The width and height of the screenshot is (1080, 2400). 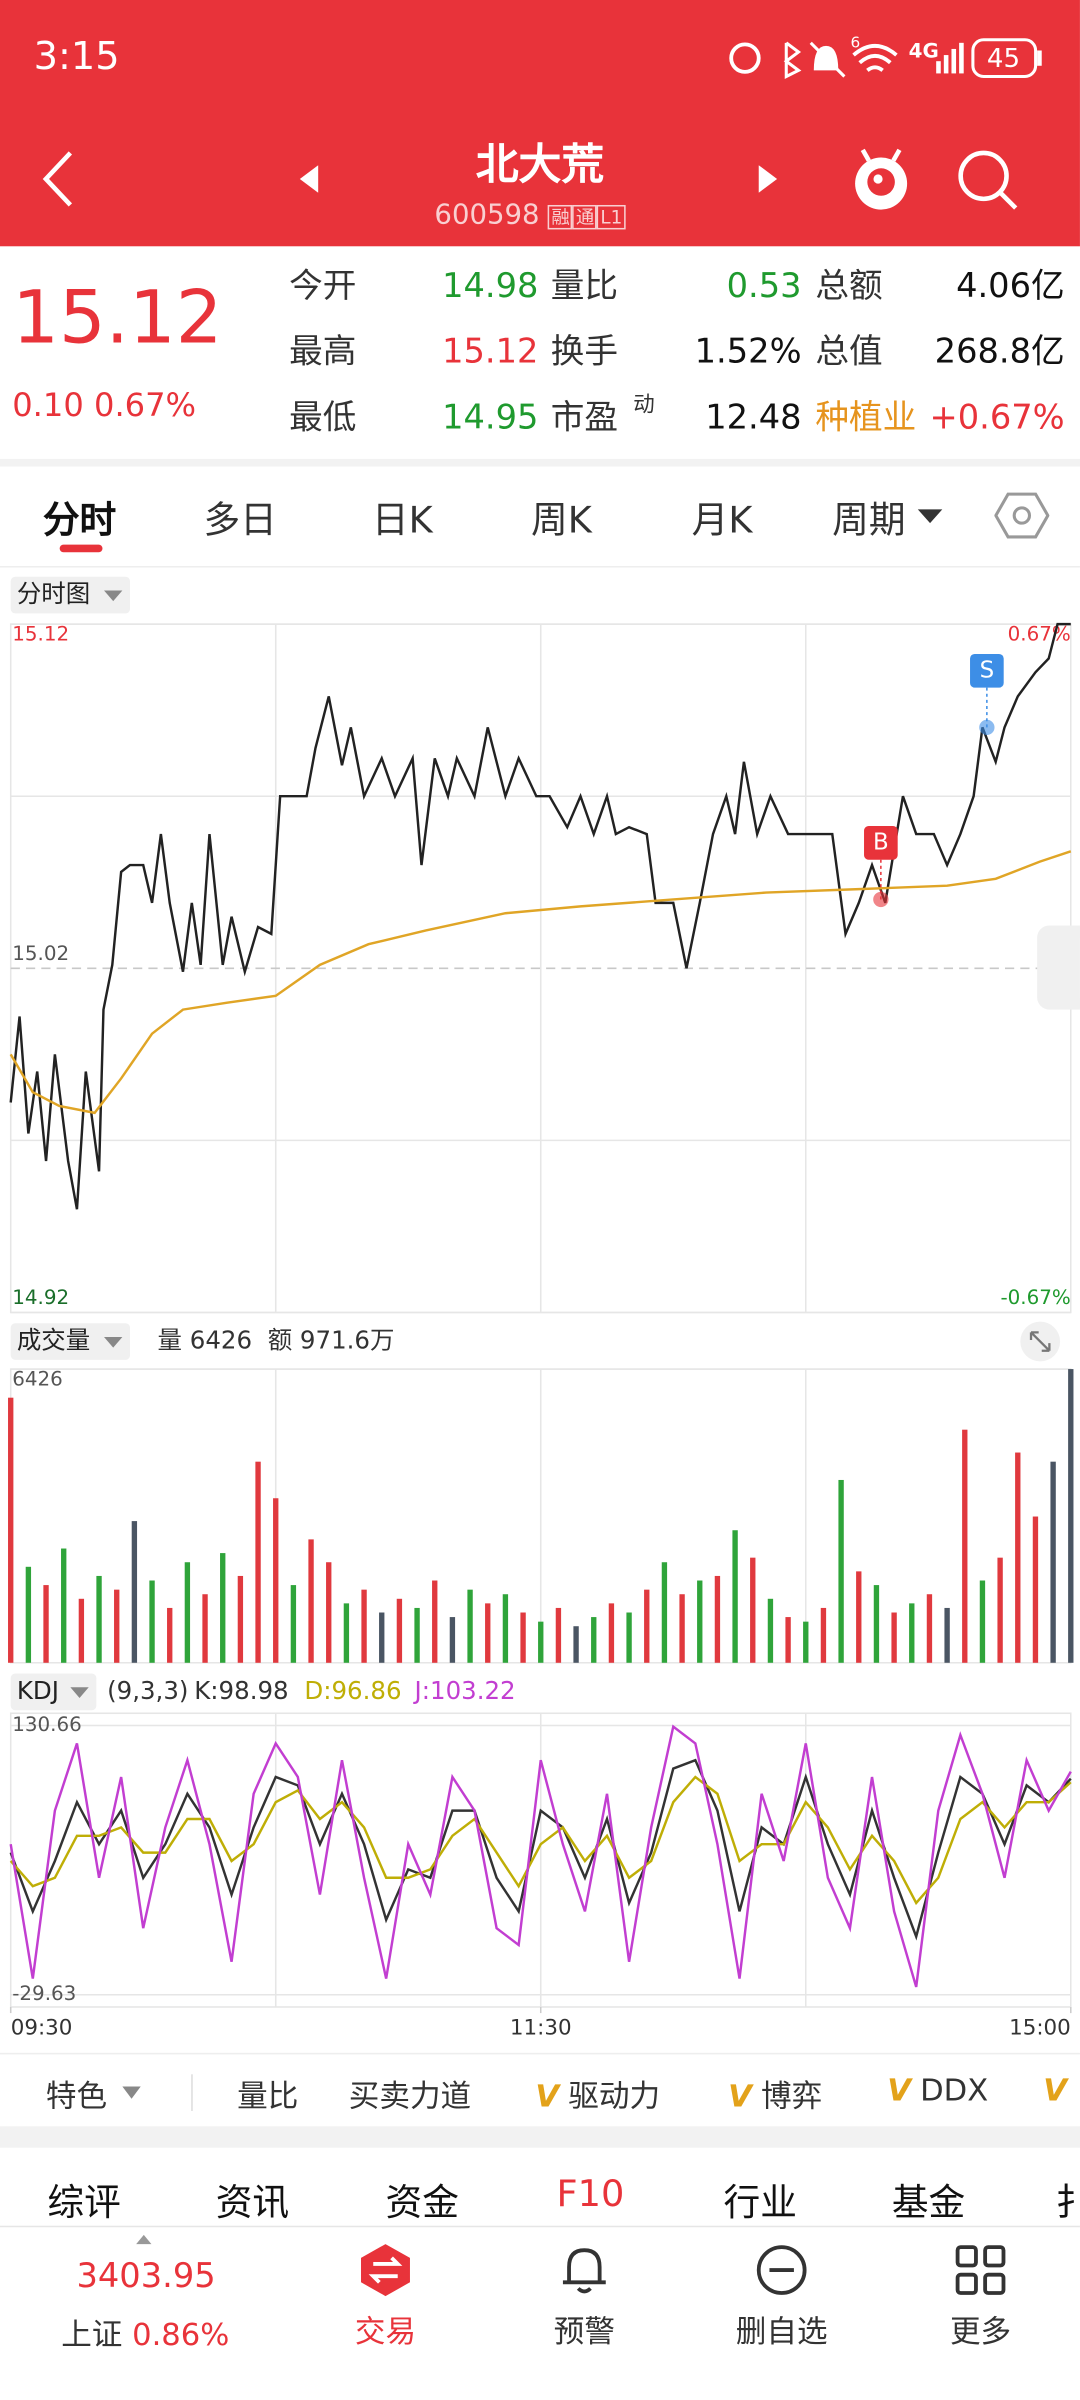 What do you see at coordinates (268, 2096) in the screenshot?
I see `indicator: 量比` at bounding box center [268, 2096].